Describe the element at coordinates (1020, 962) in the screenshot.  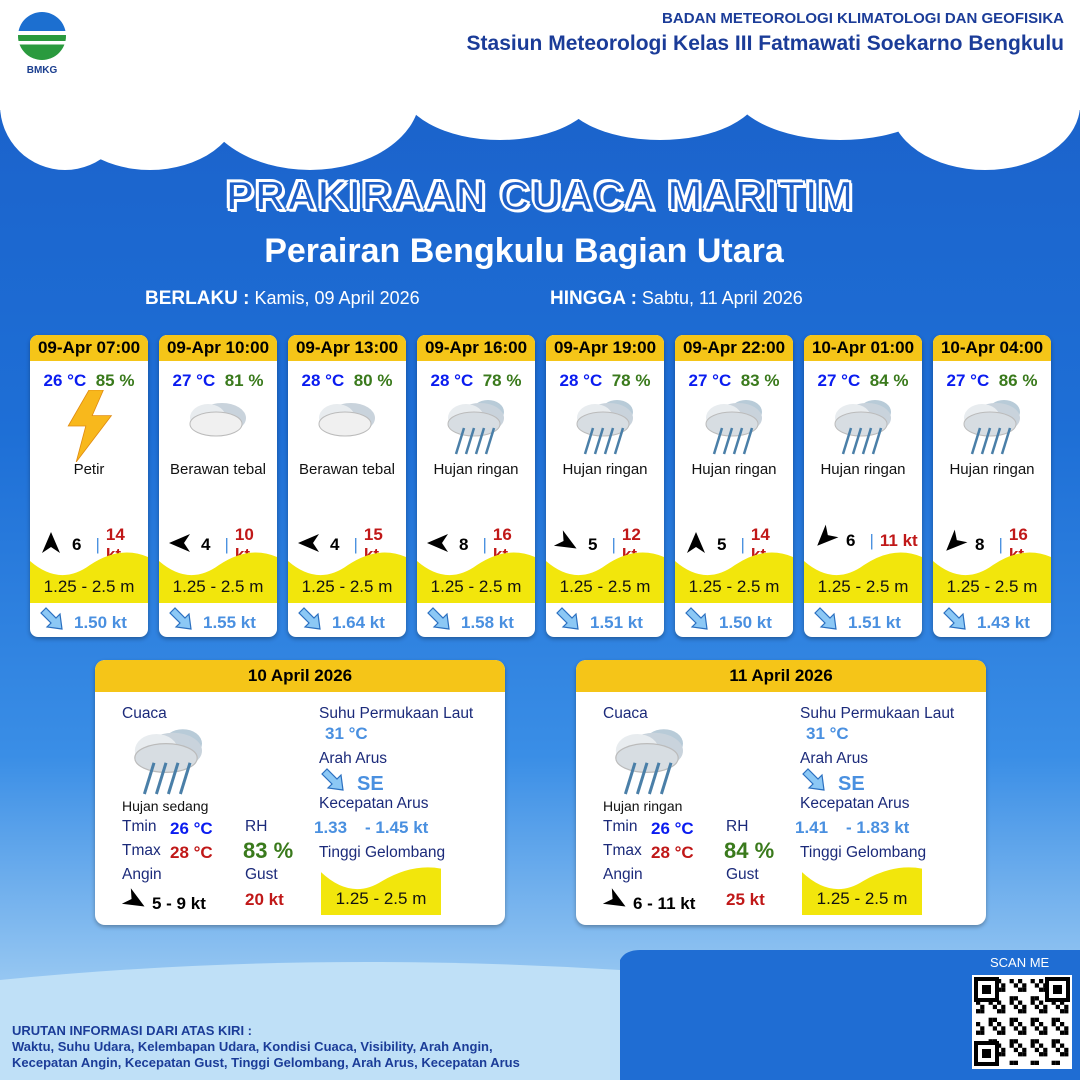
I see `scan-label: SCAN ME` at that location.